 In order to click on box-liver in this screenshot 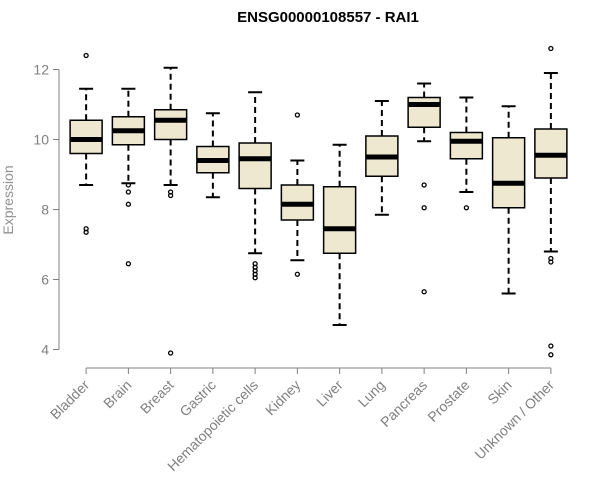, I will do `click(339, 234)`.